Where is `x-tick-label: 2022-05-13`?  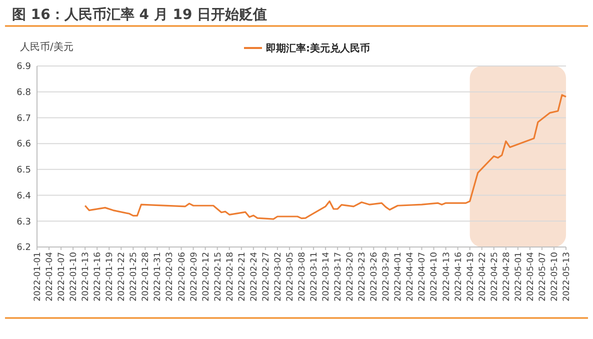 x-tick-label: 2022-05-13 is located at coordinates (567, 277).